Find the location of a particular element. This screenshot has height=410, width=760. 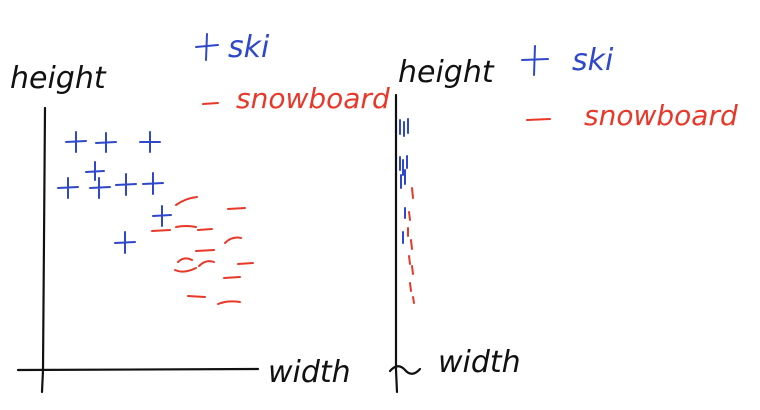

right-legend: ski snowboard is located at coordinates (629, 87).